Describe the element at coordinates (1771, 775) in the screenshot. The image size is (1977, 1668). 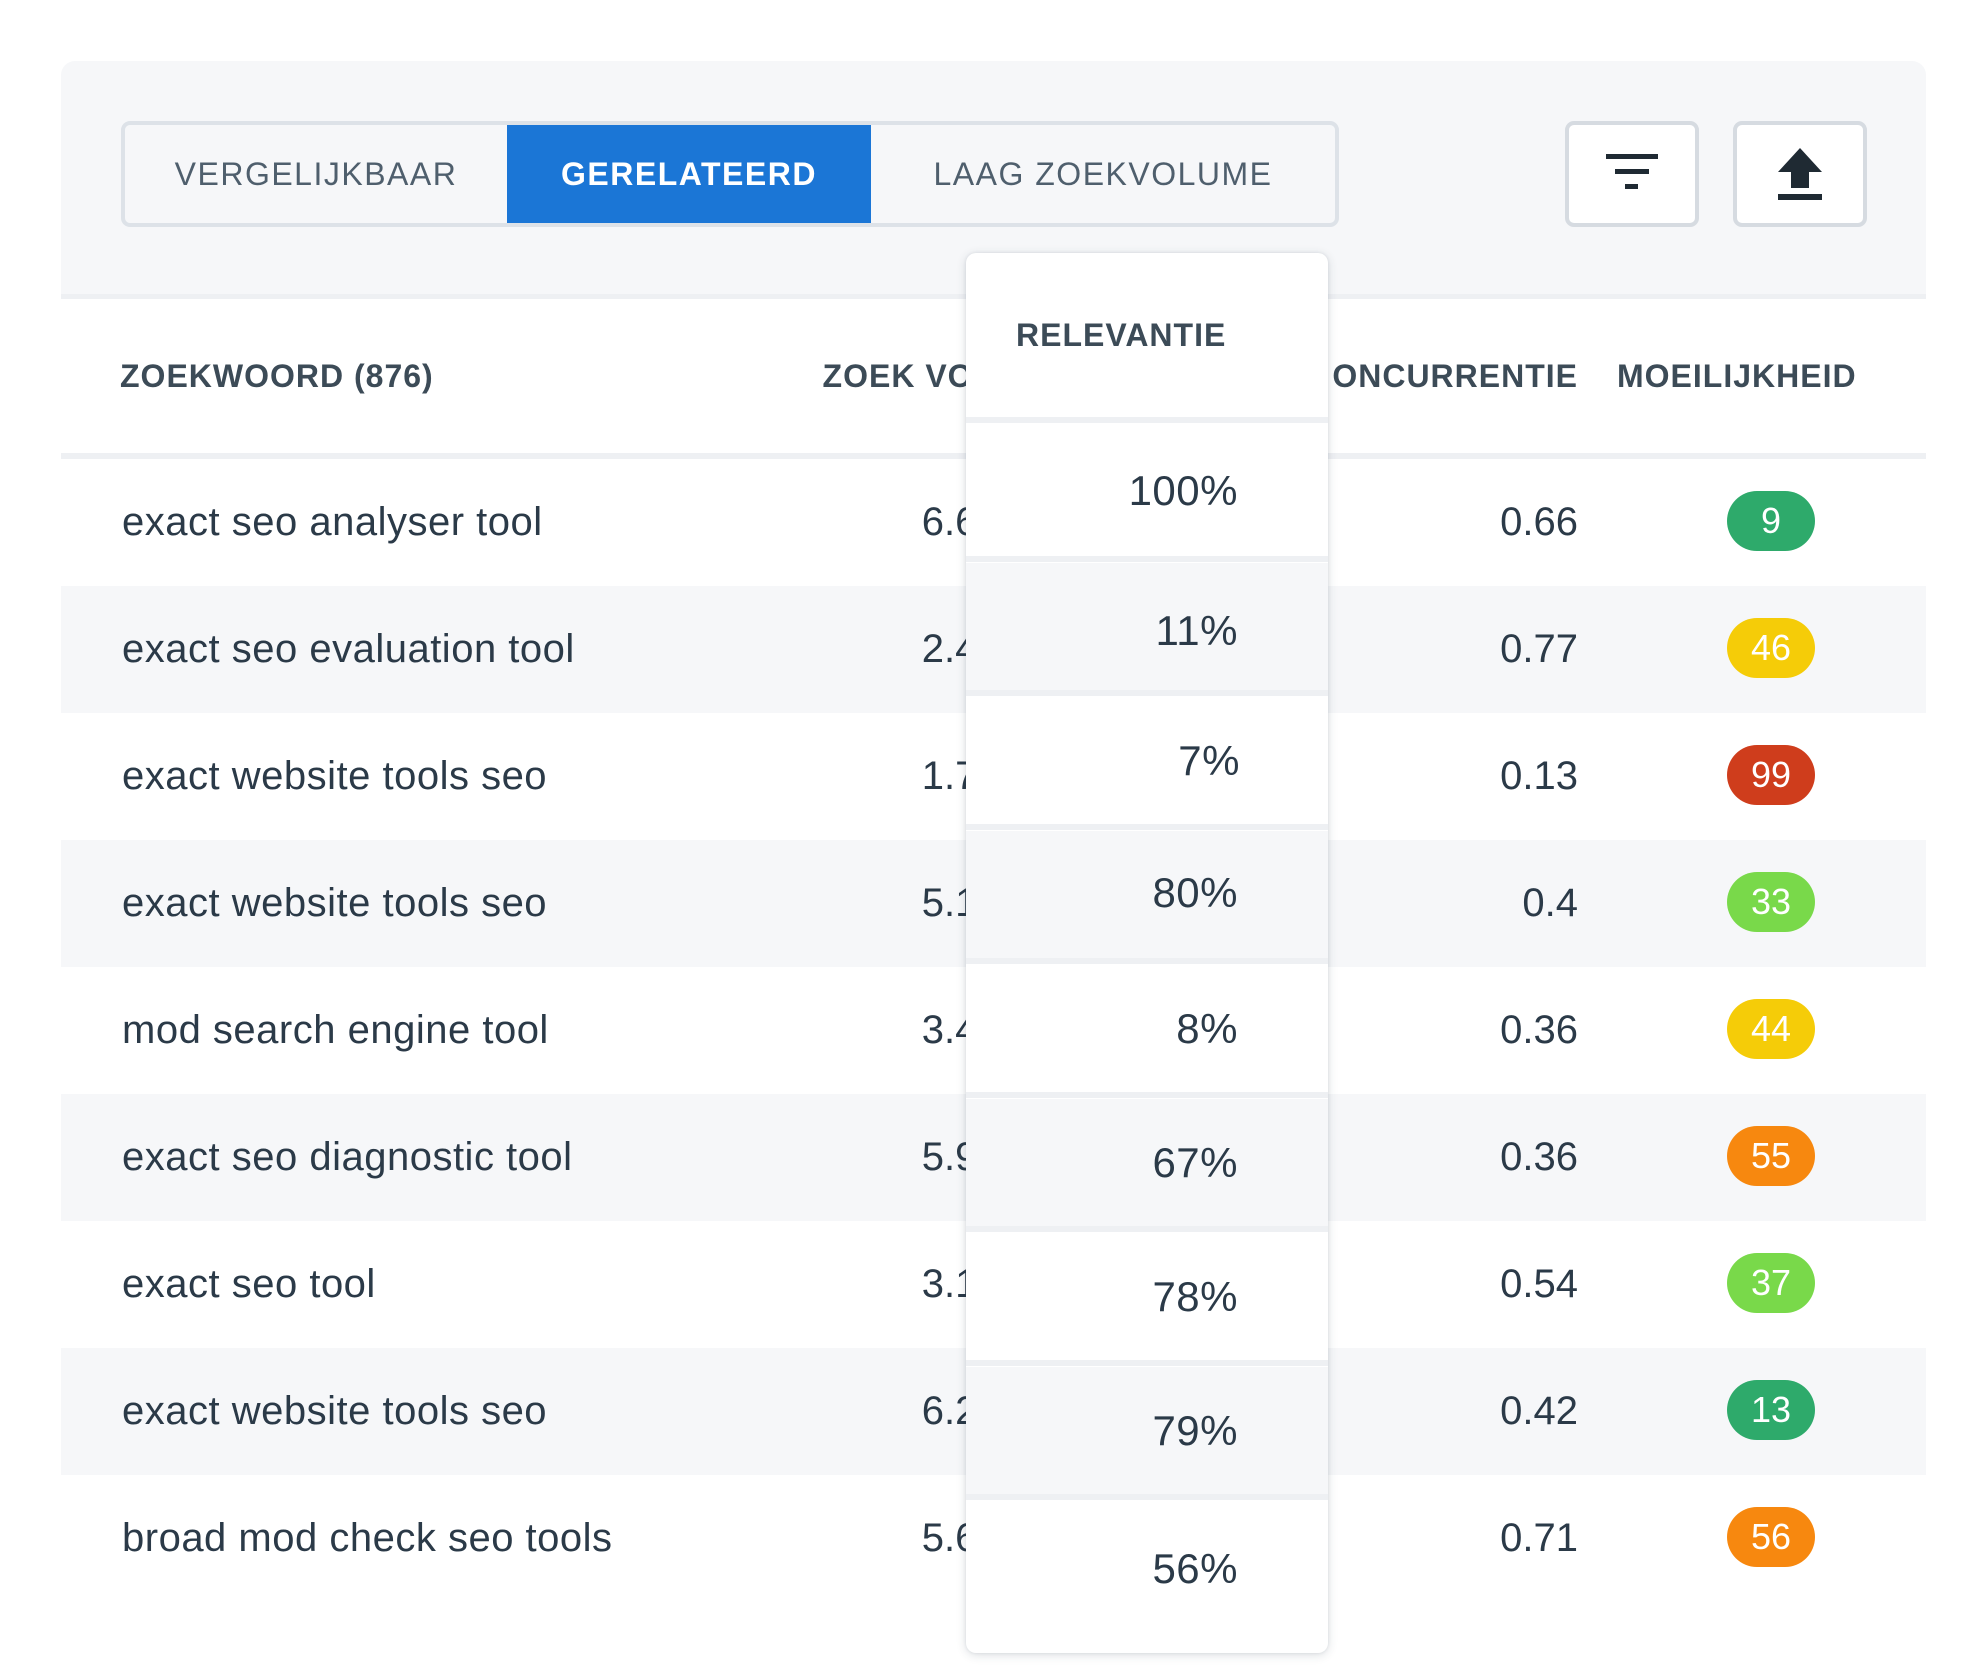
I see `difficulty-badge: 99` at that location.